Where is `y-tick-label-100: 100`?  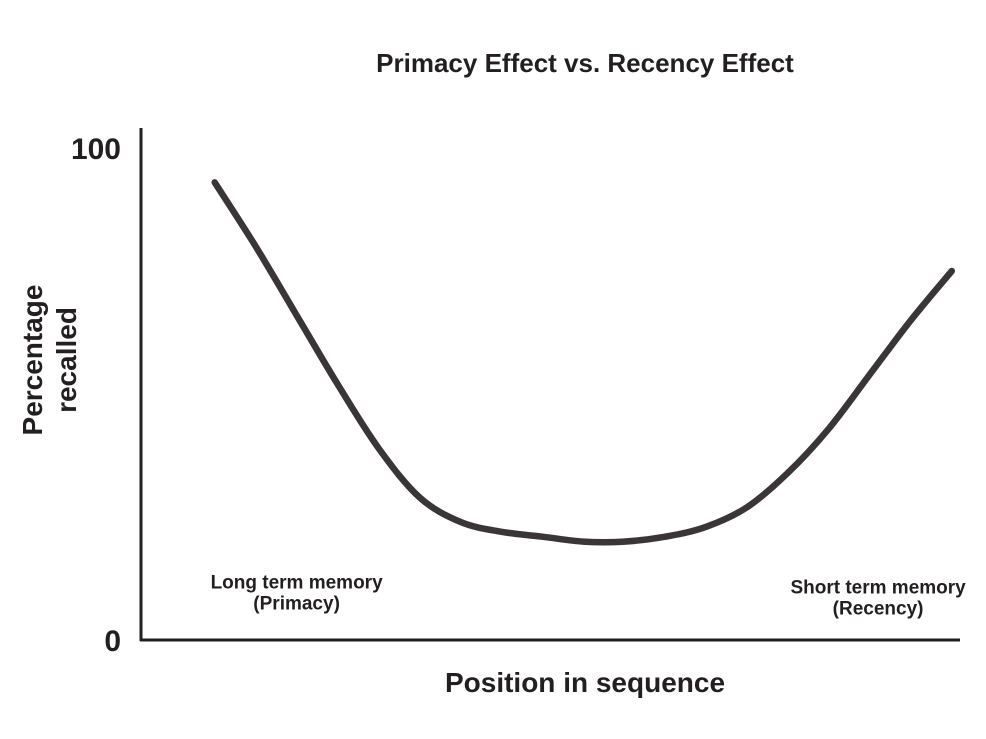 y-tick-label-100: 100 is located at coordinates (96, 149).